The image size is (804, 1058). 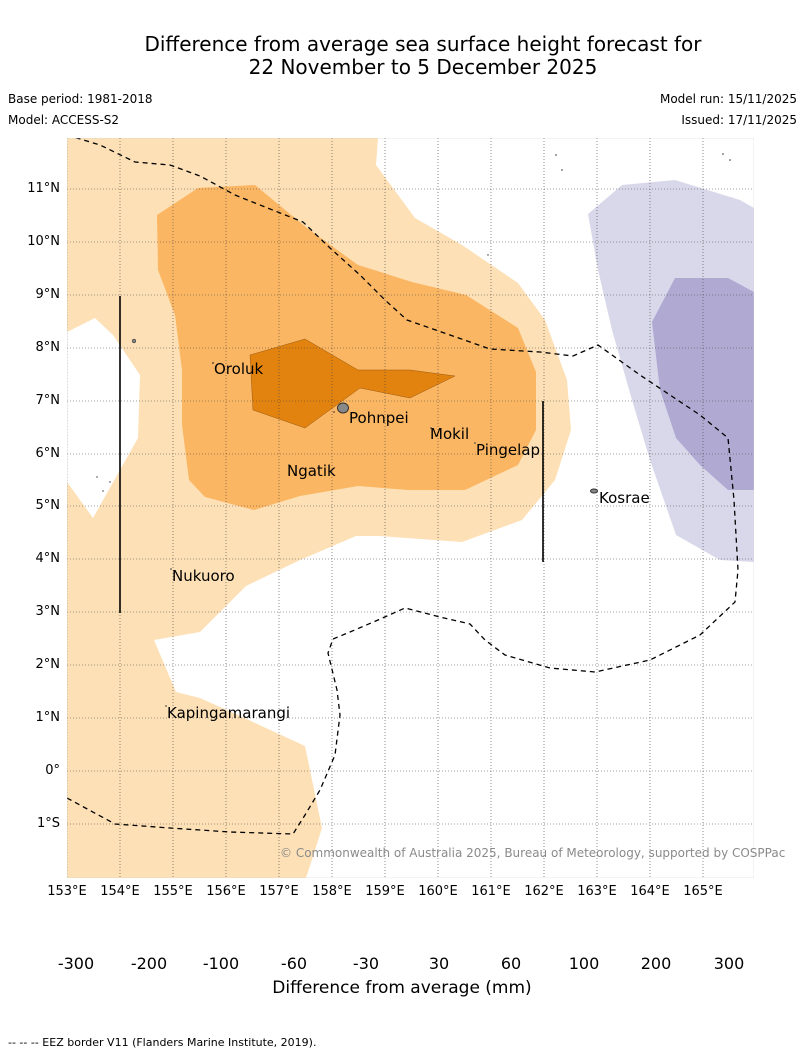 I want to click on kosrae-island, so click(x=594, y=491).